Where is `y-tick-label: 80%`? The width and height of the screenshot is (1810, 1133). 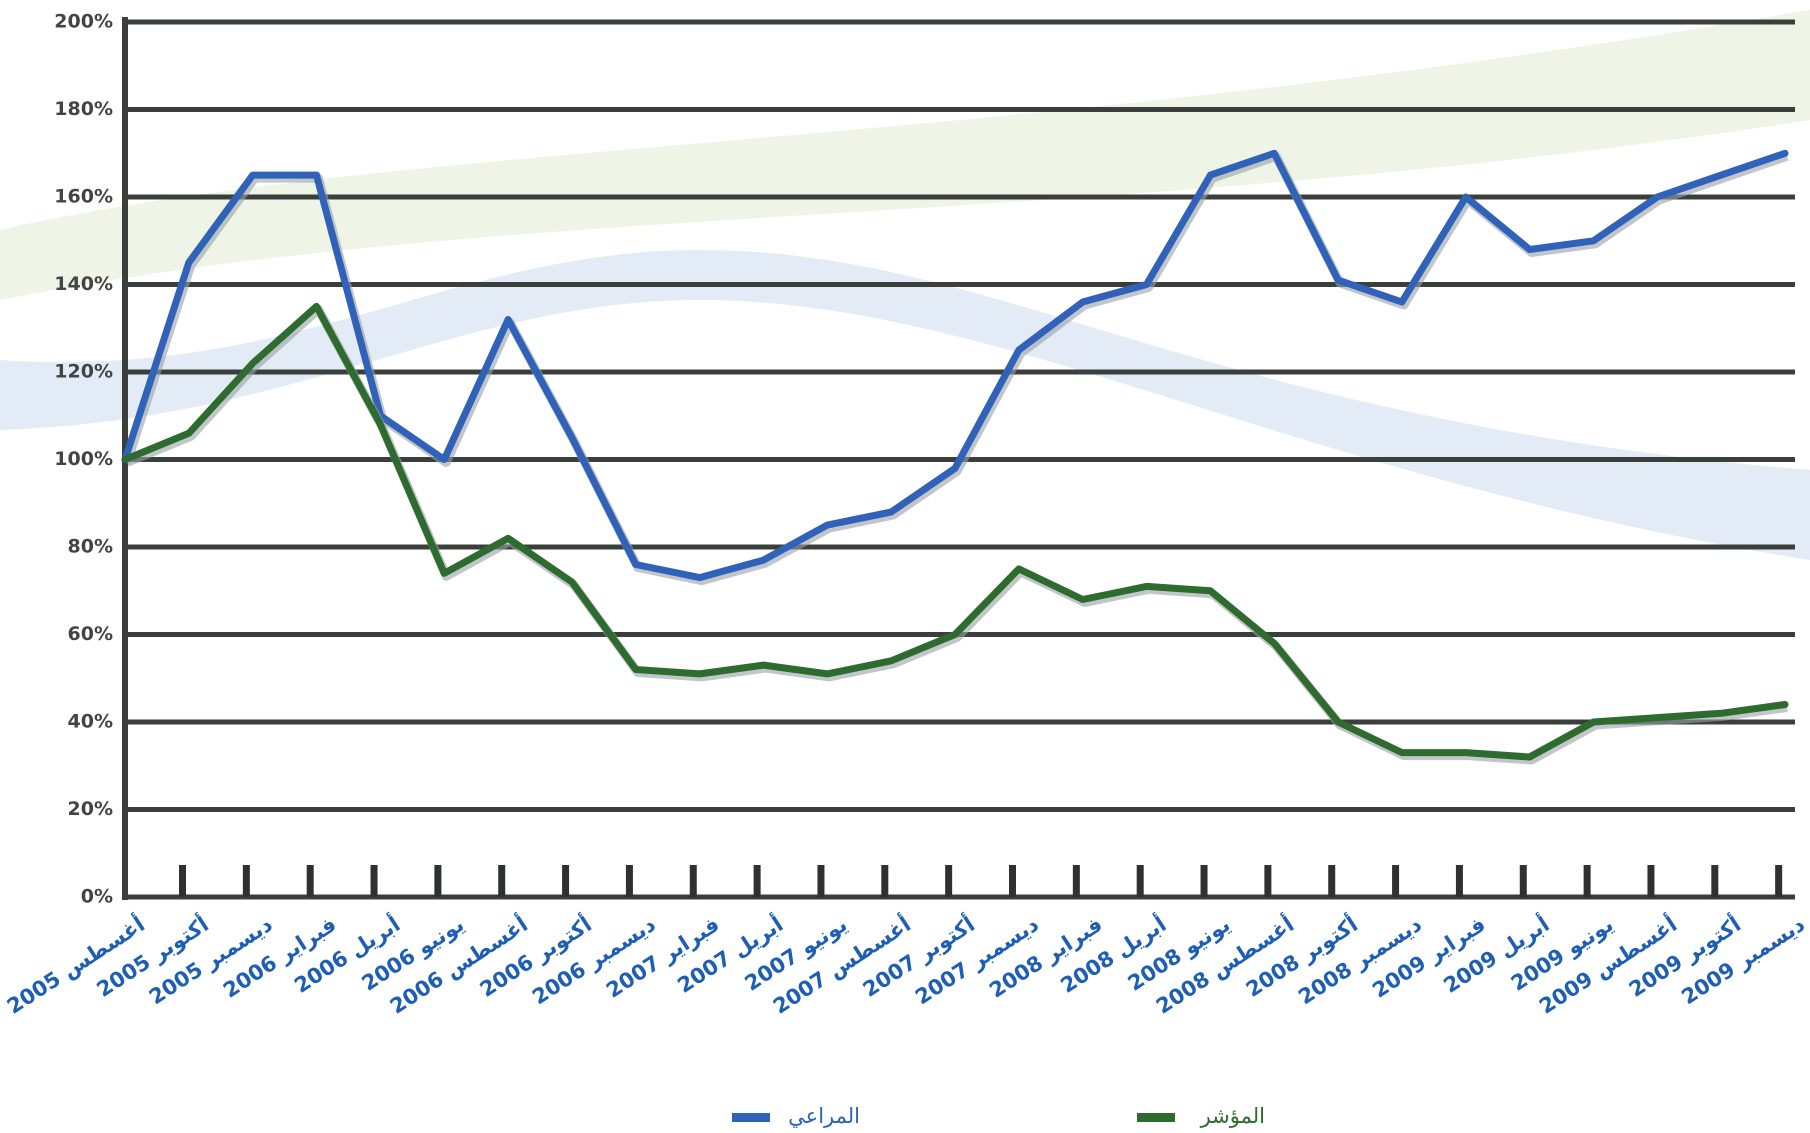
y-tick-label: 80% is located at coordinates (90, 547).